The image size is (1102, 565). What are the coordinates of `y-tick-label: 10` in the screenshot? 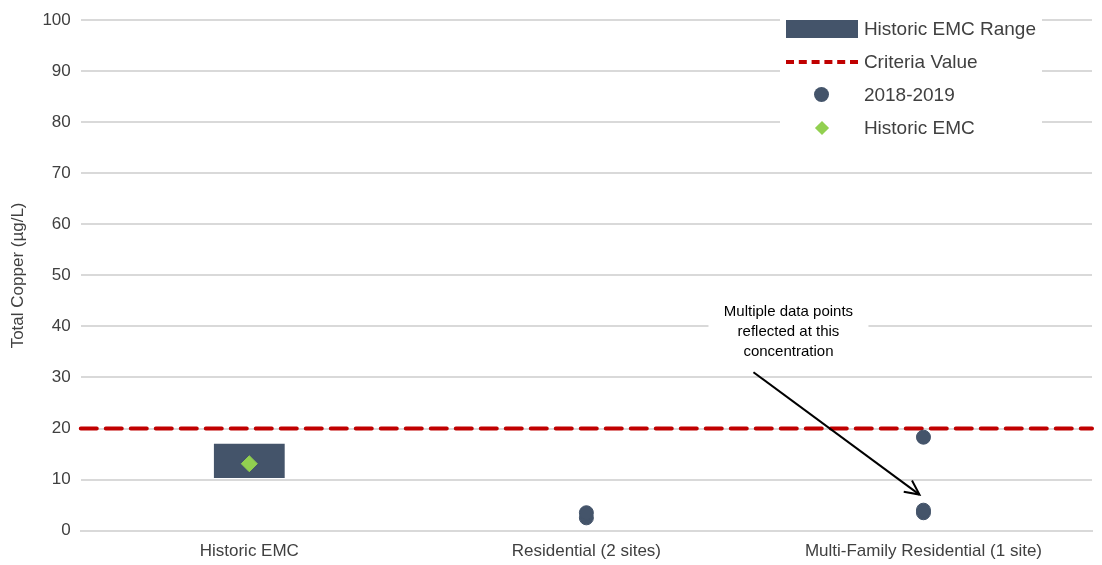 It's located at (61, 479).